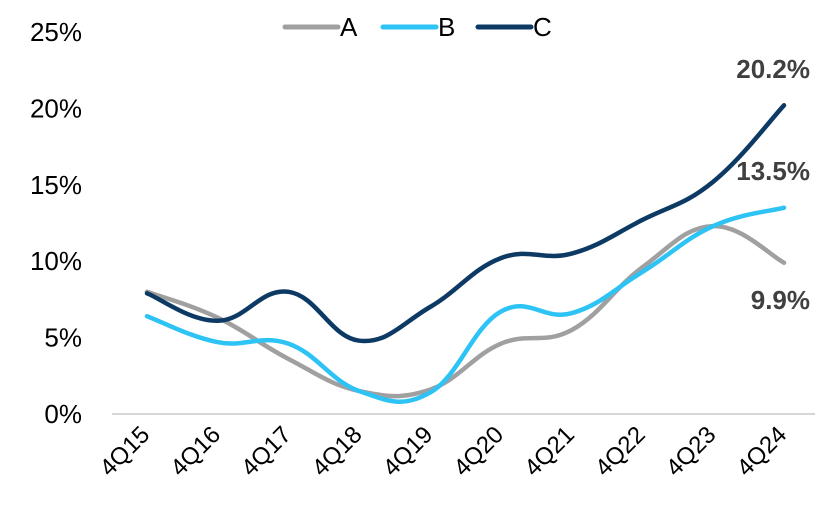  What do you see at coordinates (691, 451) in the screenshot?
I see `x-tick-label: 4Q23` at bounding box center [691, 451].